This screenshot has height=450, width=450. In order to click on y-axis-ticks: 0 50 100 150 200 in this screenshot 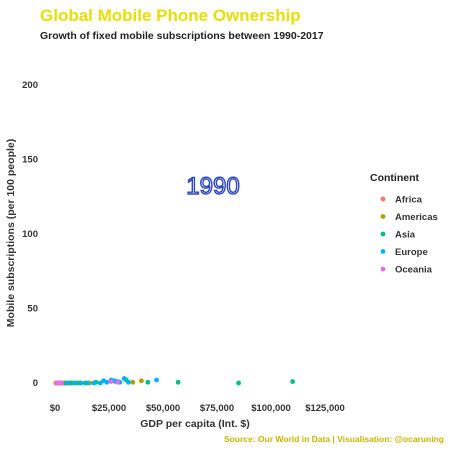, I will do `click(30, 234)`.